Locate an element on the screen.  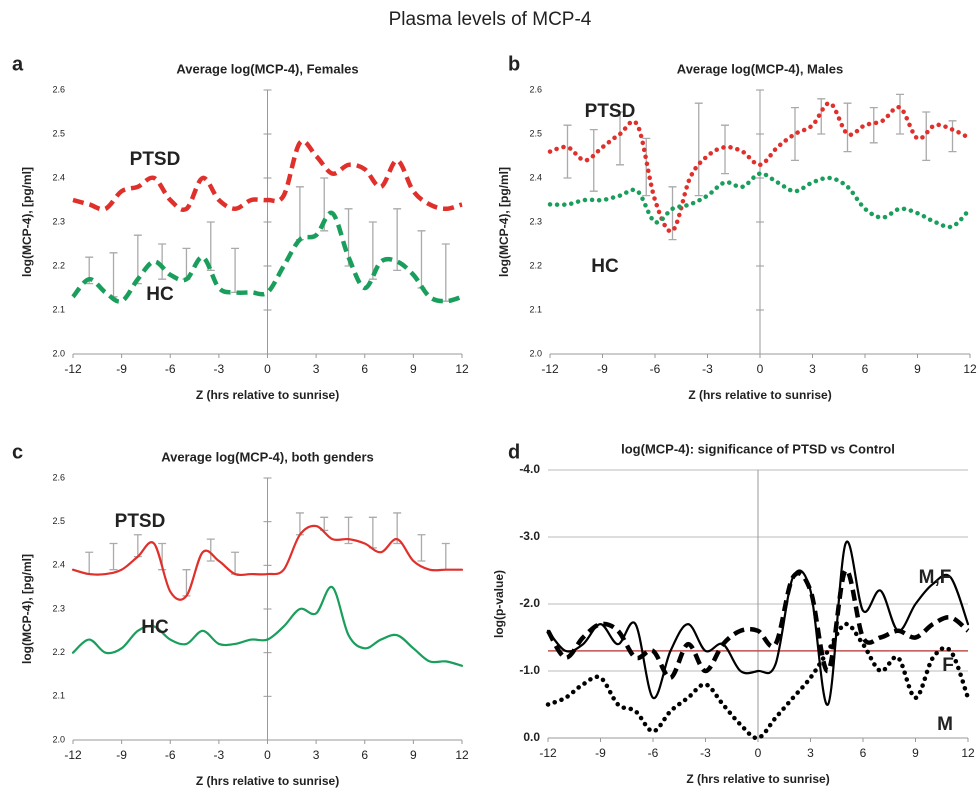
panel-title: Average log(MCP-4), Males is located at coordinates (760, 68).